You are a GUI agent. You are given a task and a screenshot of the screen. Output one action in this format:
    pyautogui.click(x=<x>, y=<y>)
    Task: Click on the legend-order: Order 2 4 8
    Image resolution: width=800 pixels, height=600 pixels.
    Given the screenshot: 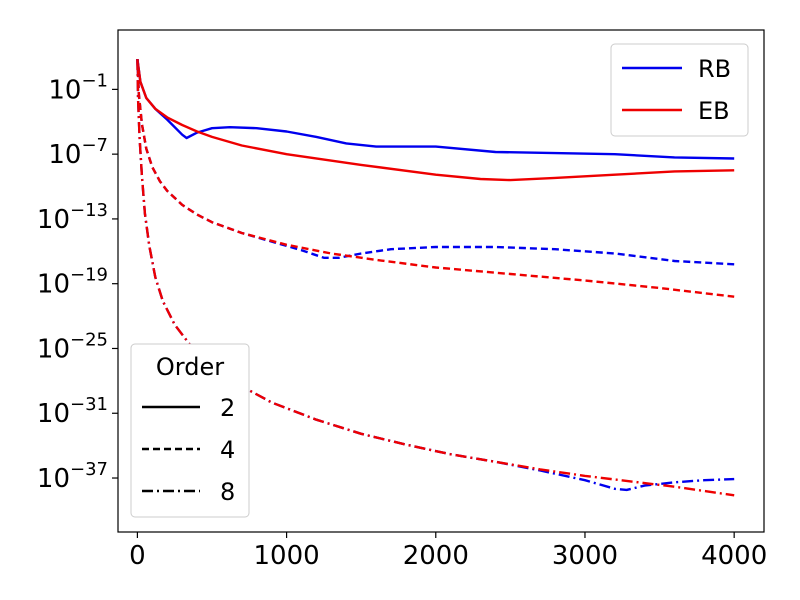 What is the action you would take?
    pyautogui.click(x=190, y=430)
    